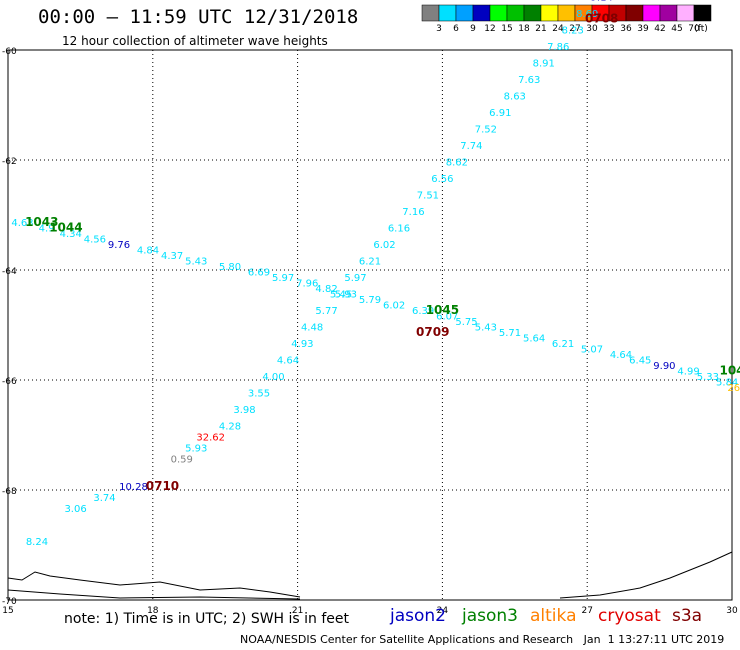 Image resolution: width=740 pixels, height=650 pixels. What do you see at coordinates (9, 52) in the screenshot?
I see `y-tick-label: -60` at bounding box center [9, 52].